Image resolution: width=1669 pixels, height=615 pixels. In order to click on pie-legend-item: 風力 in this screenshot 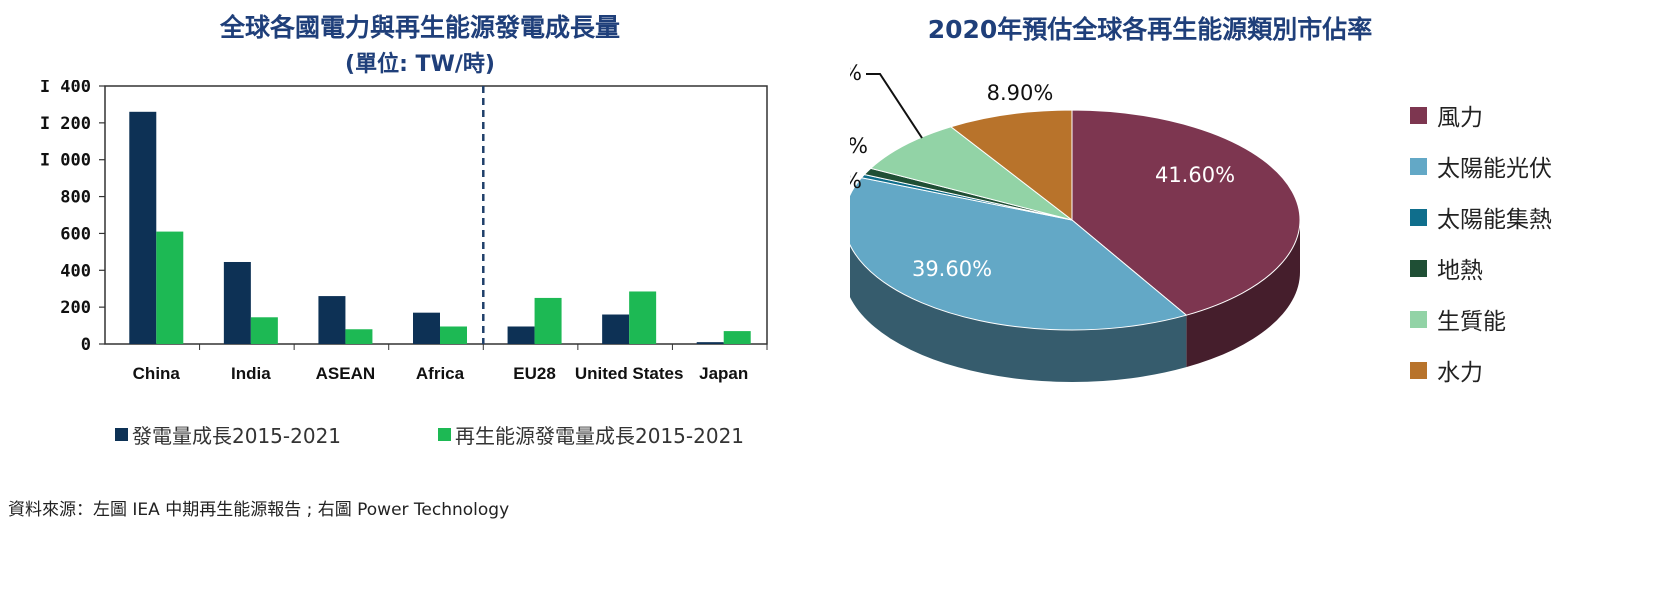, I will do `click(1446, 115)`.